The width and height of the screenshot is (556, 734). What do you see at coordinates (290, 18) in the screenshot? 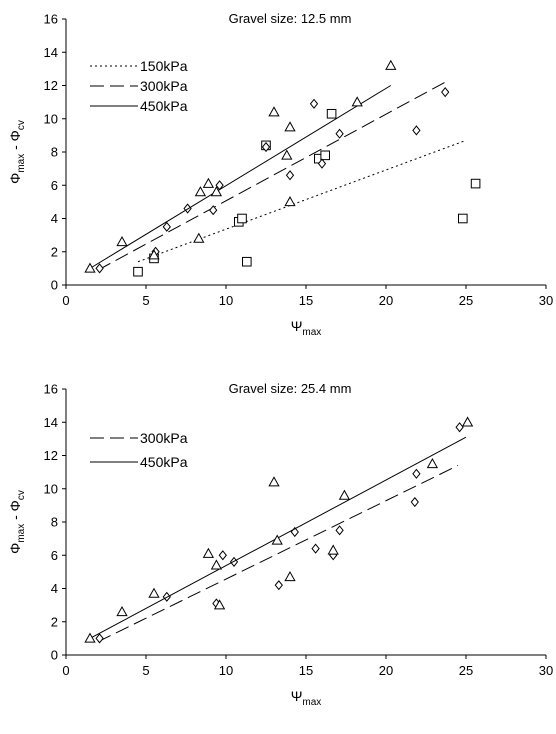
I see `chart-title: Gravel size: 12.5 mm` at bounding box center [290, 18].